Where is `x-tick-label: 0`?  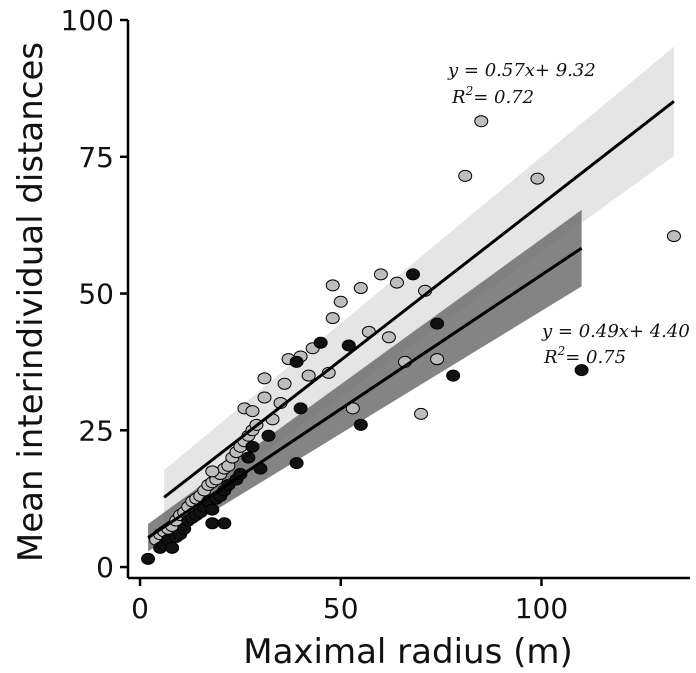 x-tick-label: 0 is located at coordinates (140, 608).